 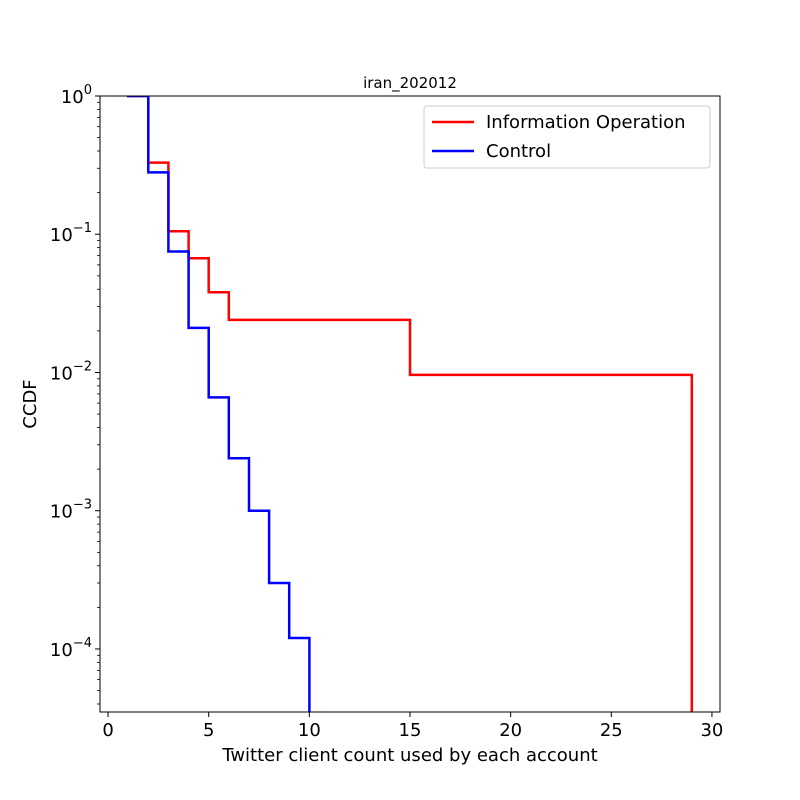 I want to click on y-axis: 10⁰ 10⁻¹ 10⁻² 10⁻³ 10⁻⁴, so click(x=75, y=394).